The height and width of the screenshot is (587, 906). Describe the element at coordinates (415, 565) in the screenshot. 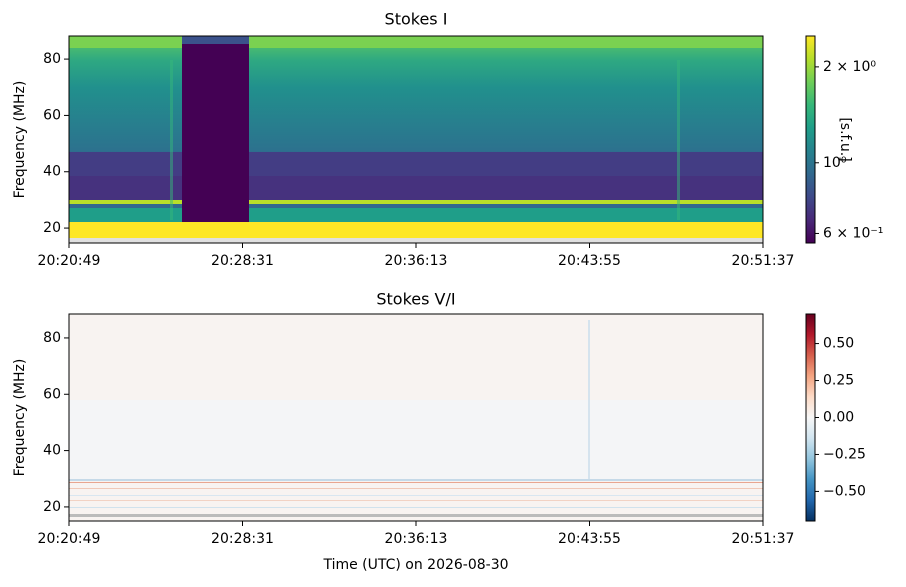

I see `x-axis-label: Time (UTC) on 2026-08-30` at that location.